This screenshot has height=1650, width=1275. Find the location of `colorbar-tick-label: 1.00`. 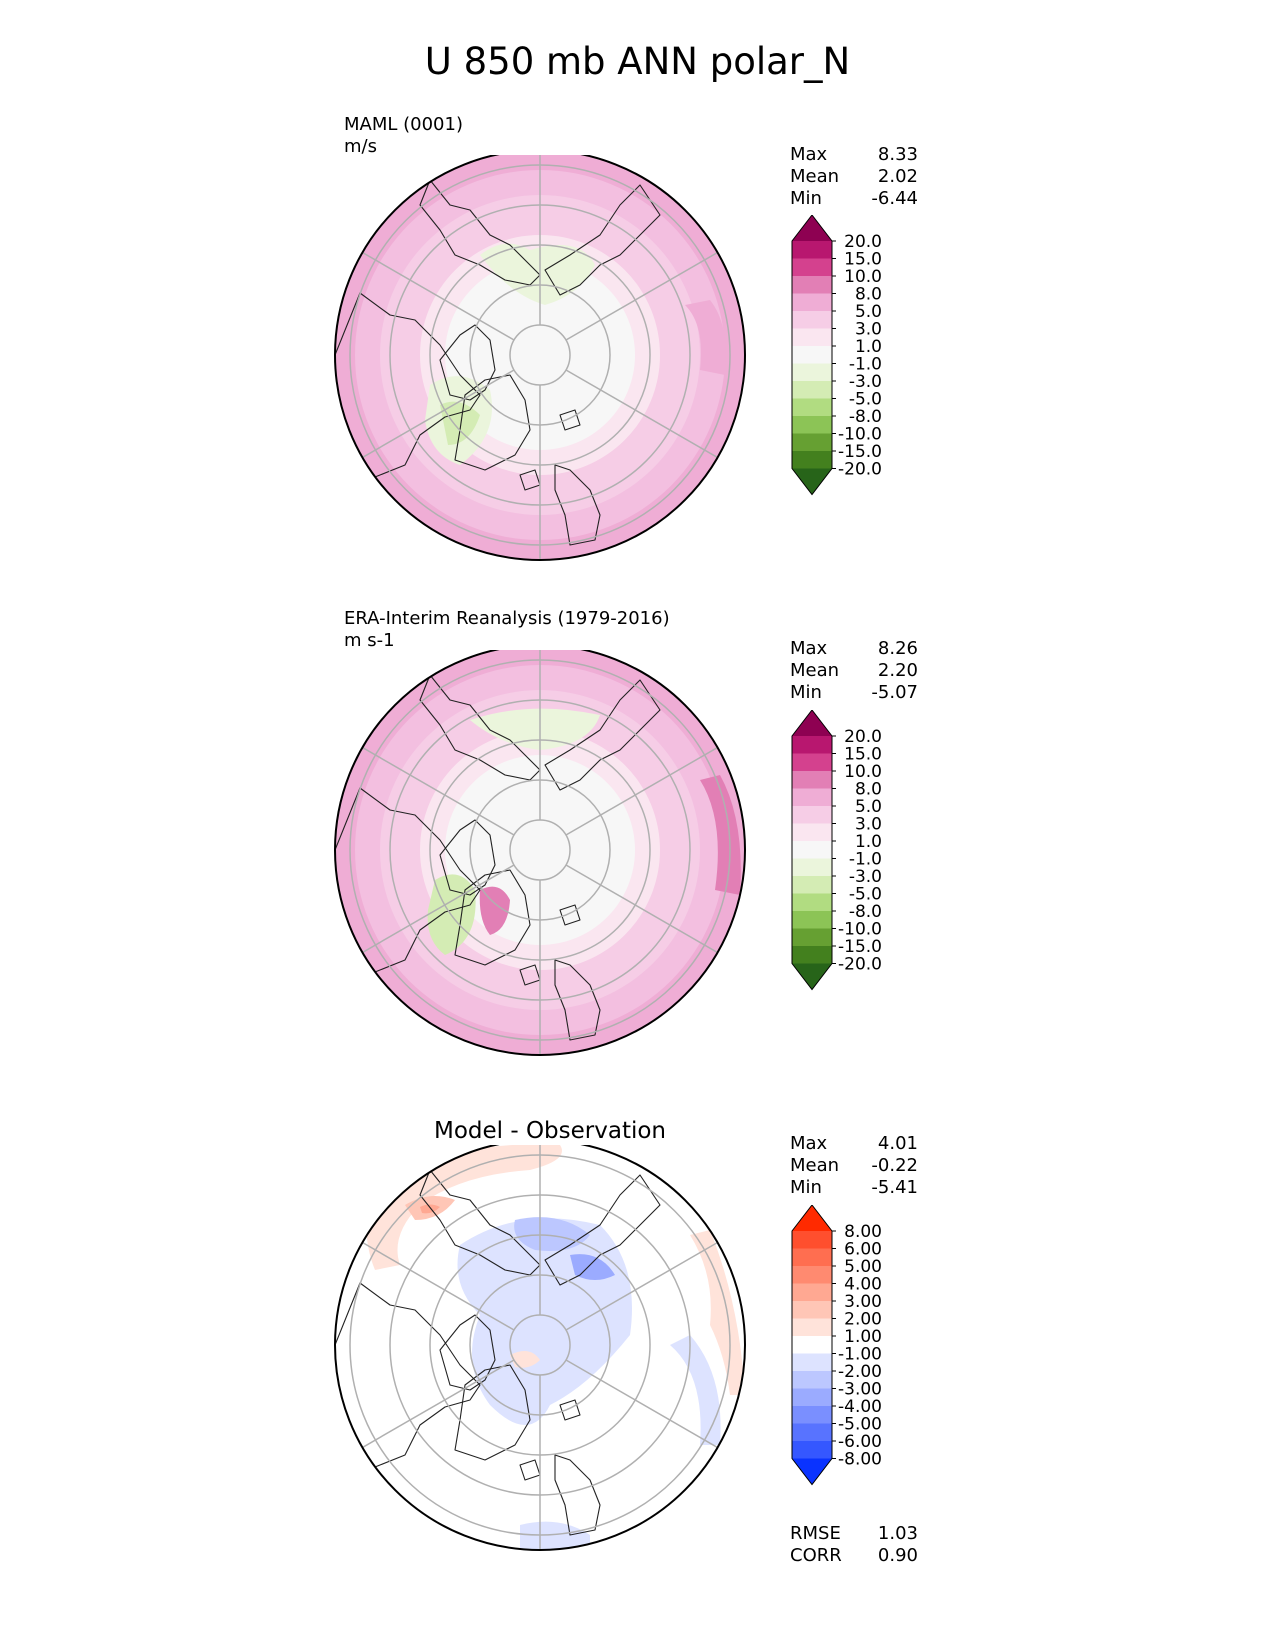

colorbar-tick-label: 1.00 is located at coordinates (863, 1337).